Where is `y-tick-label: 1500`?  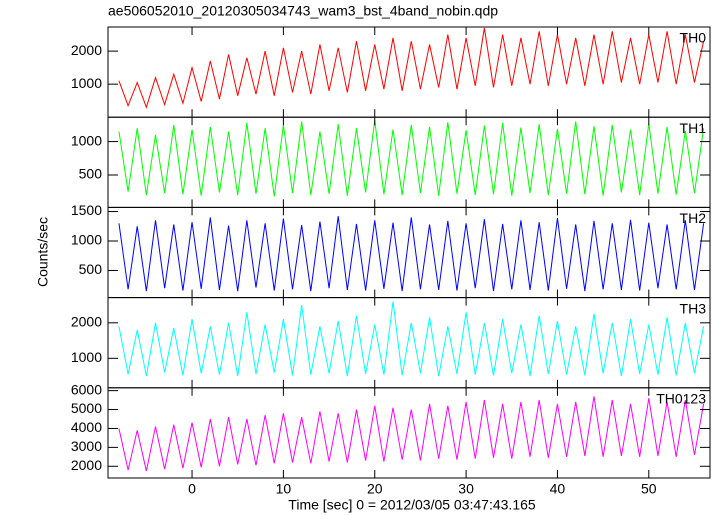
y-tick-label: 1500 is located at coordinates (86, 210).